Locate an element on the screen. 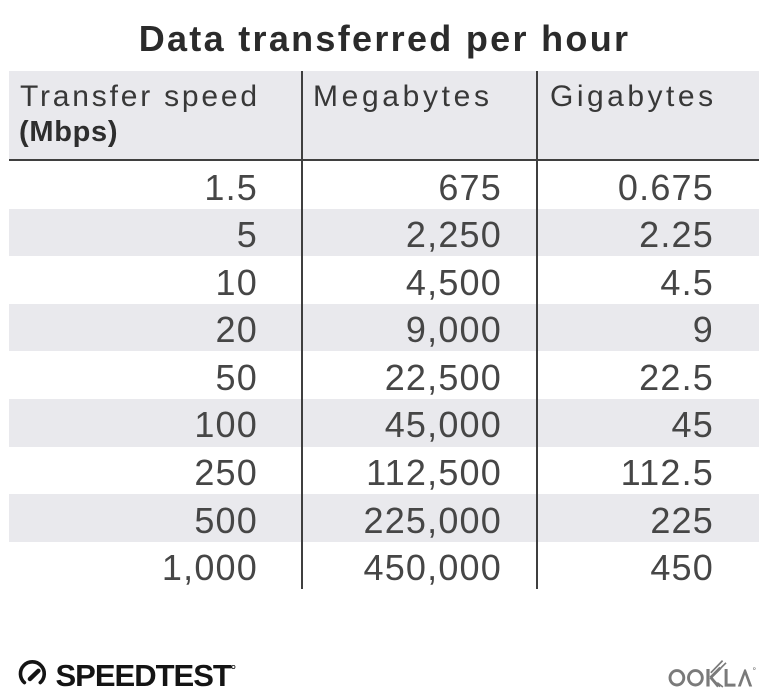 Image resolution: width=769 pixels, height=698 pixels. svg-text: SPEEDTEST is located at coordinates (144, 675).